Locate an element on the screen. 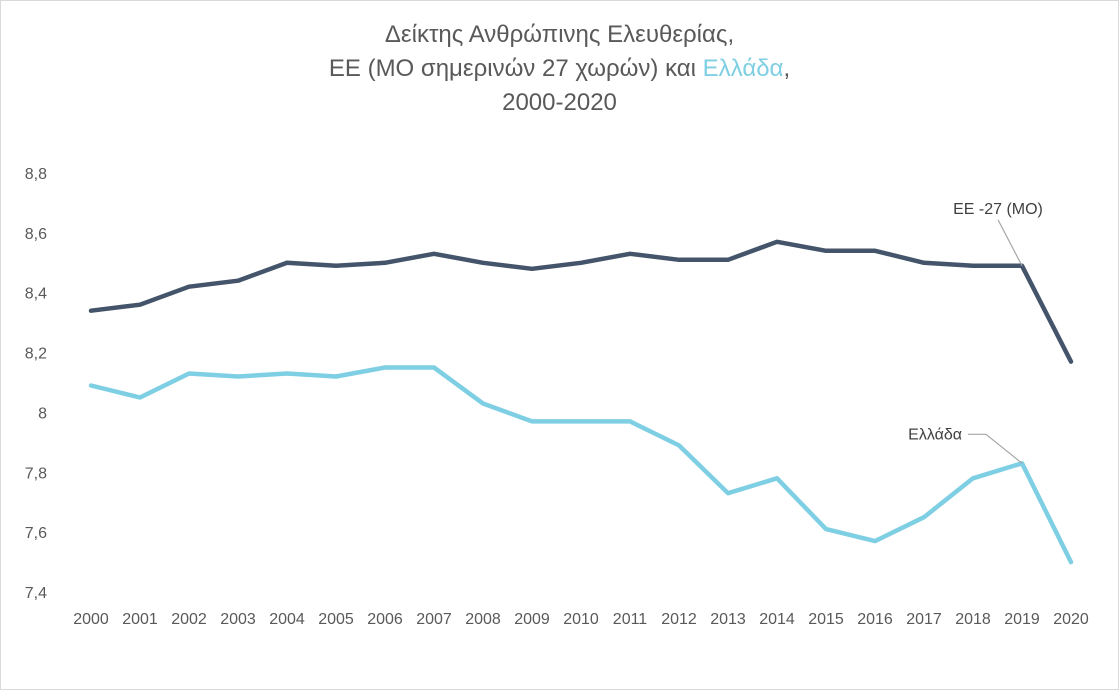 Image resolution: width=1119 pixels, height=690 pixels. chart-title-line2-part1: ΕΕ (ΜΟ σημερινών 27 χωρών) και is located at coordinates (515, 68).